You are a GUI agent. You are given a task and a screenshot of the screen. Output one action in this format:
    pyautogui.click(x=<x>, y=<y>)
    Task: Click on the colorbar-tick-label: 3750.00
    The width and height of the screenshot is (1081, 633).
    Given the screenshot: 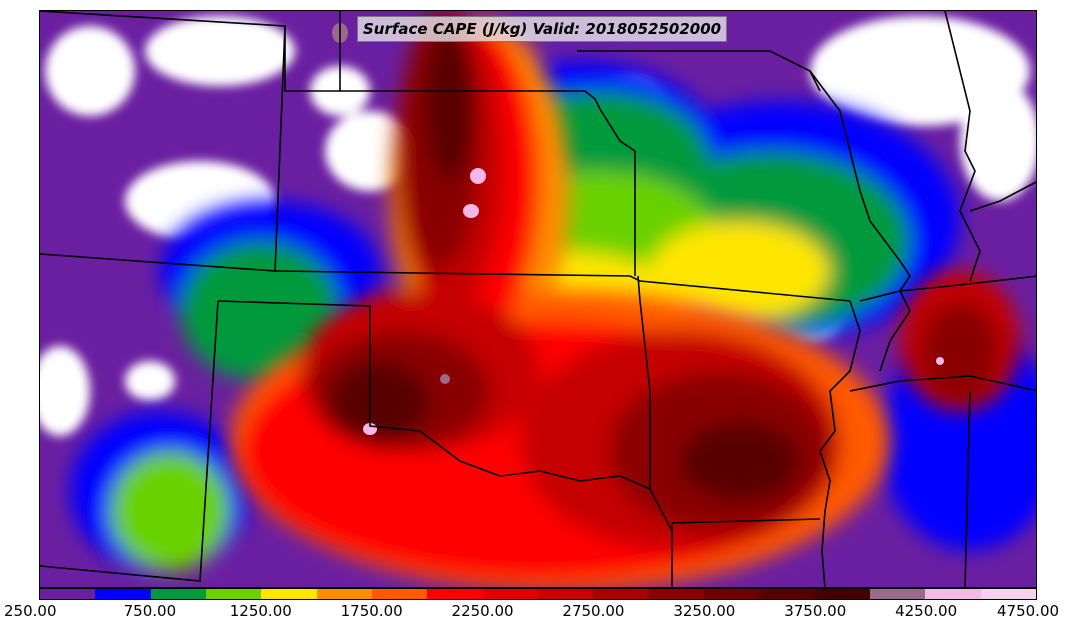 What is the action you would take?
    pyautogui.click(x=815, y=611)
    